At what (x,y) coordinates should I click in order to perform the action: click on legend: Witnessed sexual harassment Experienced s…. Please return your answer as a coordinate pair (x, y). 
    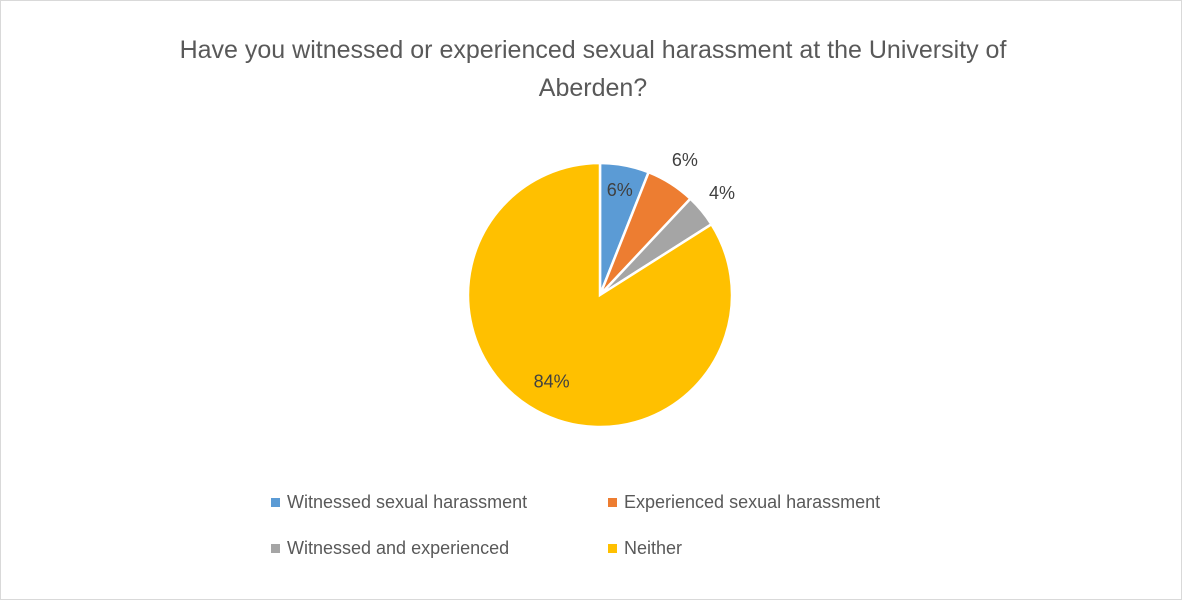
    Looking at the image, I should click on (621, 525).